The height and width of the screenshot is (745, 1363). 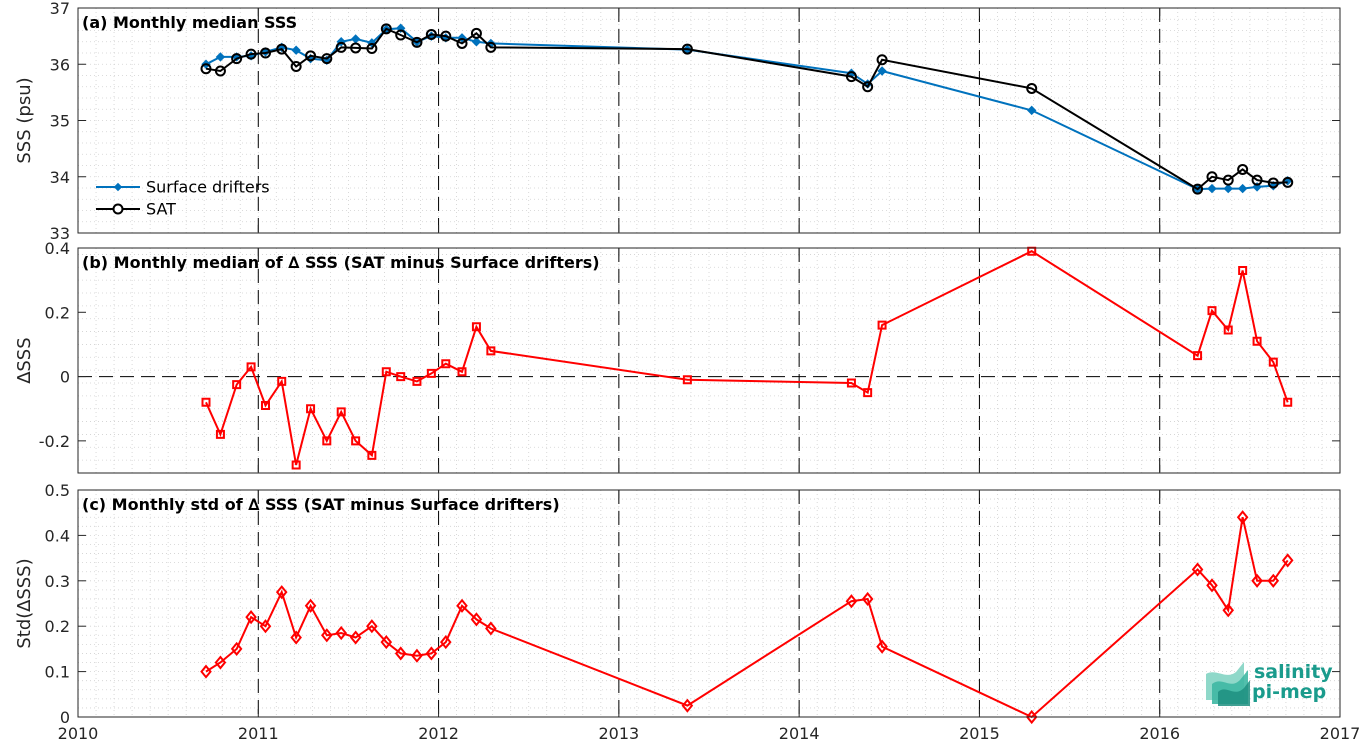 What do you see at coordinates (136, 209) in the screenshot?
I see `legend-item-sat: SAT` at bounding box center [136, 209].